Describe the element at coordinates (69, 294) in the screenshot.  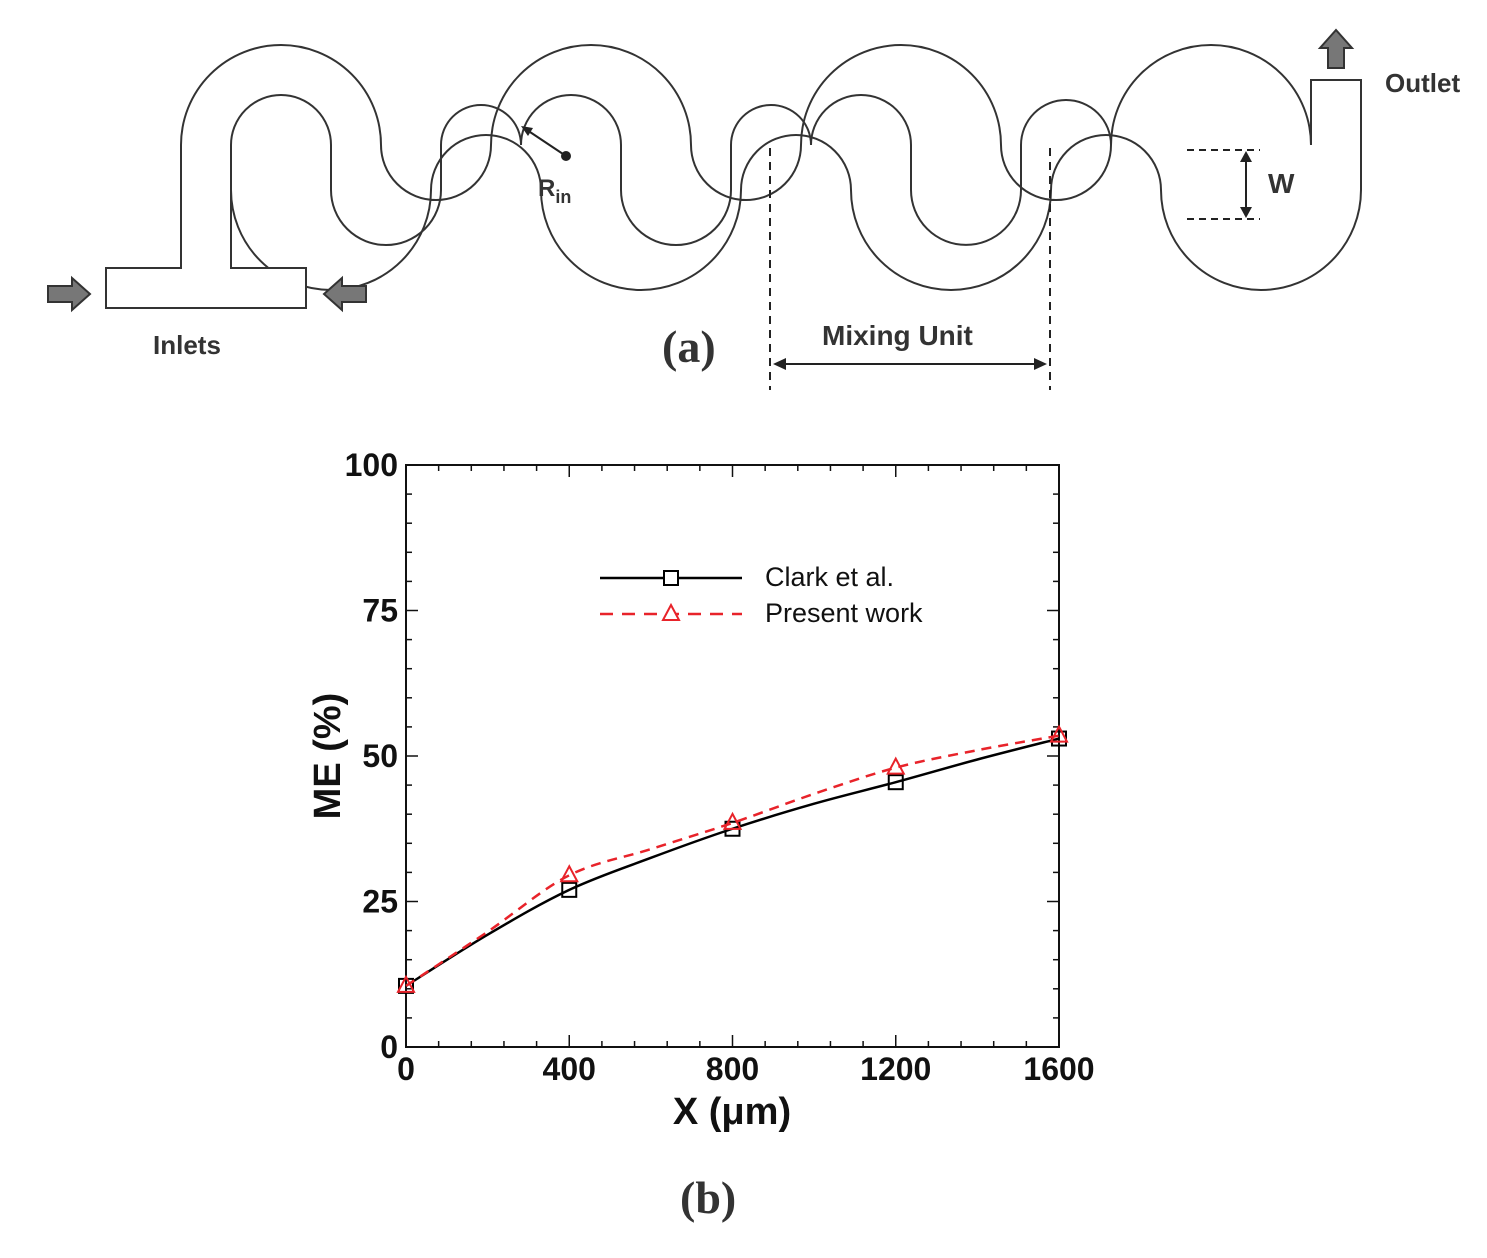
I see `right-arrow-icon` at that location.